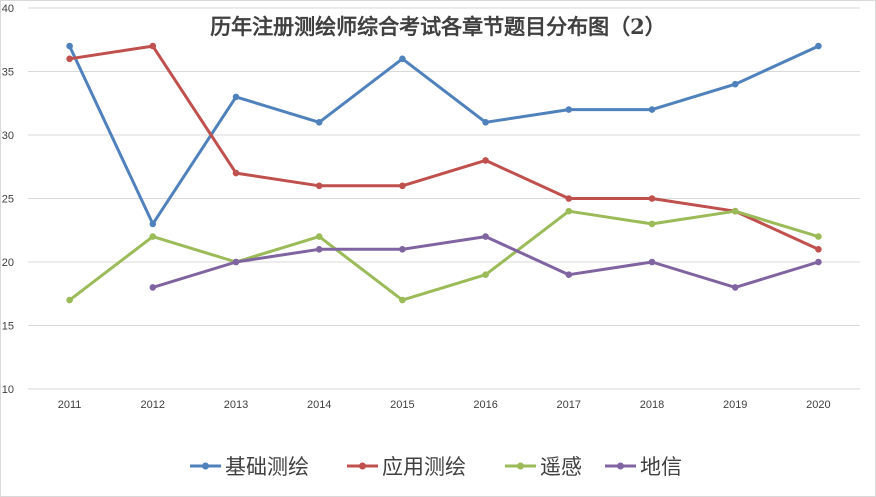 Image resolution: width=876 pixels, height=497 pixels. Describe the element at coordinates (402, 405) in the screenshot. I see `x-tick-label: 2015` at that location.